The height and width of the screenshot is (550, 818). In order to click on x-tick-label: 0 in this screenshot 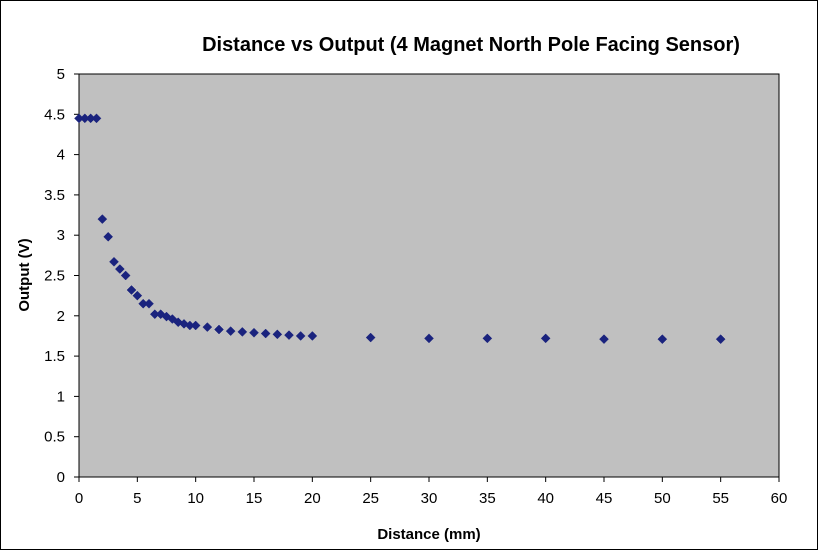, I will do `click(79, 498)`.